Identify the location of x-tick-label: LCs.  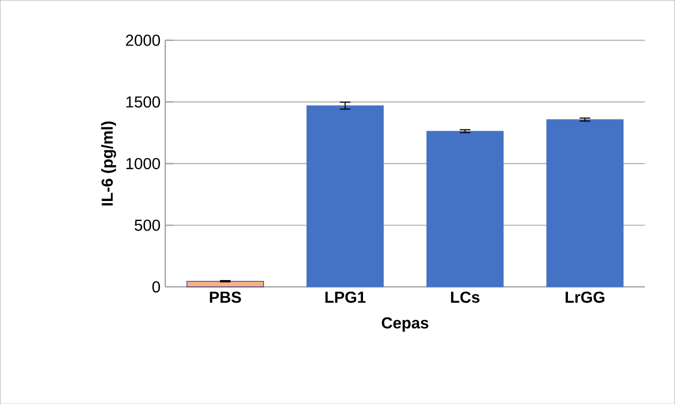
(465, 297).